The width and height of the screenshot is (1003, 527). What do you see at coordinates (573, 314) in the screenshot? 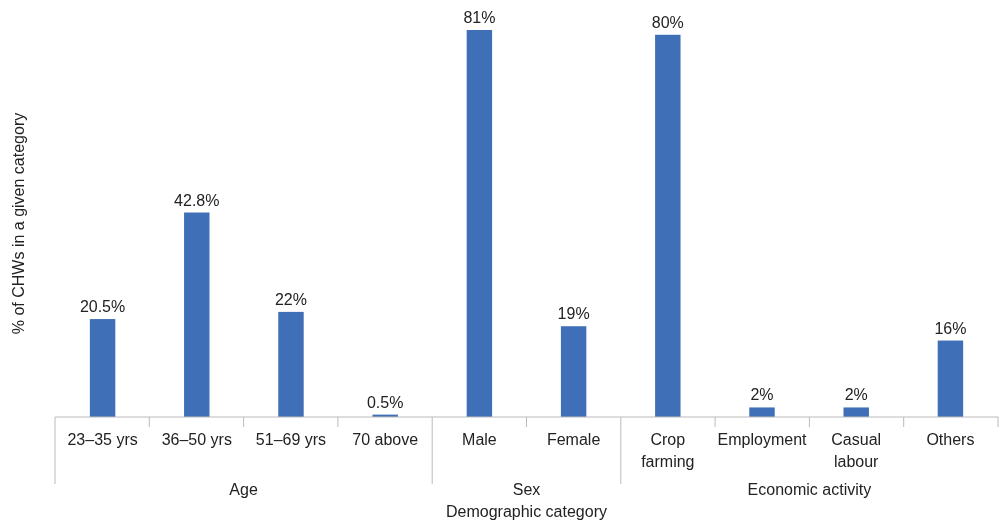
I see `data-label: 19%` at bounding box center [573, 314].